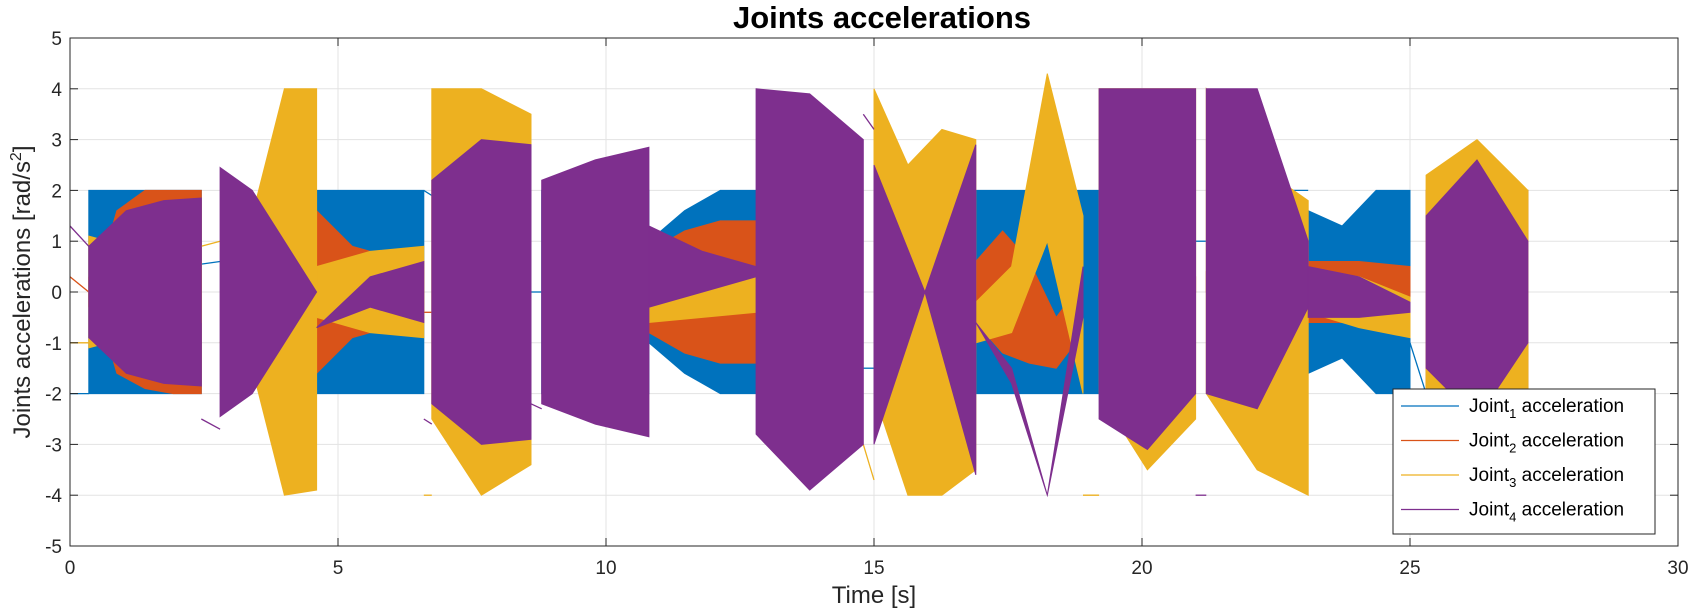 This screenshot has height=612, width=1697. Describe the element at coordinates (53, 344) in the screenshot. I see `y-tick-label: -1` at that location.